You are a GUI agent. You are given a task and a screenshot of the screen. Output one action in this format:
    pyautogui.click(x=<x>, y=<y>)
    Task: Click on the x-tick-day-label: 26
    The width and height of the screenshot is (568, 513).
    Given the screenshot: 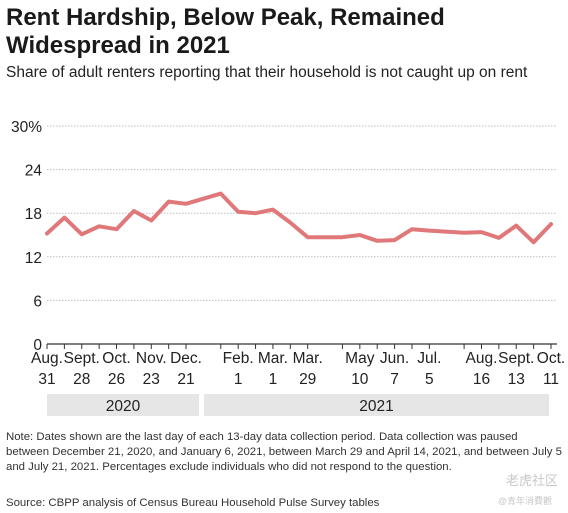 What is the action you would take?
    pyautogui.click(x=116, y=379)
    